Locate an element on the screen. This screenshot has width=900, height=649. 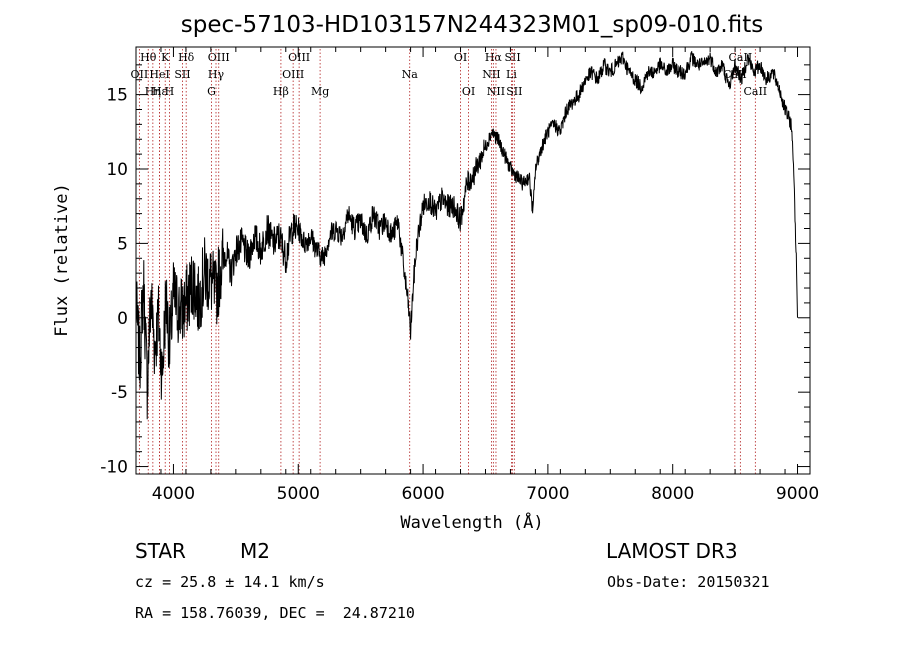
line-marker-label: H is located at coordinates (170, 91).